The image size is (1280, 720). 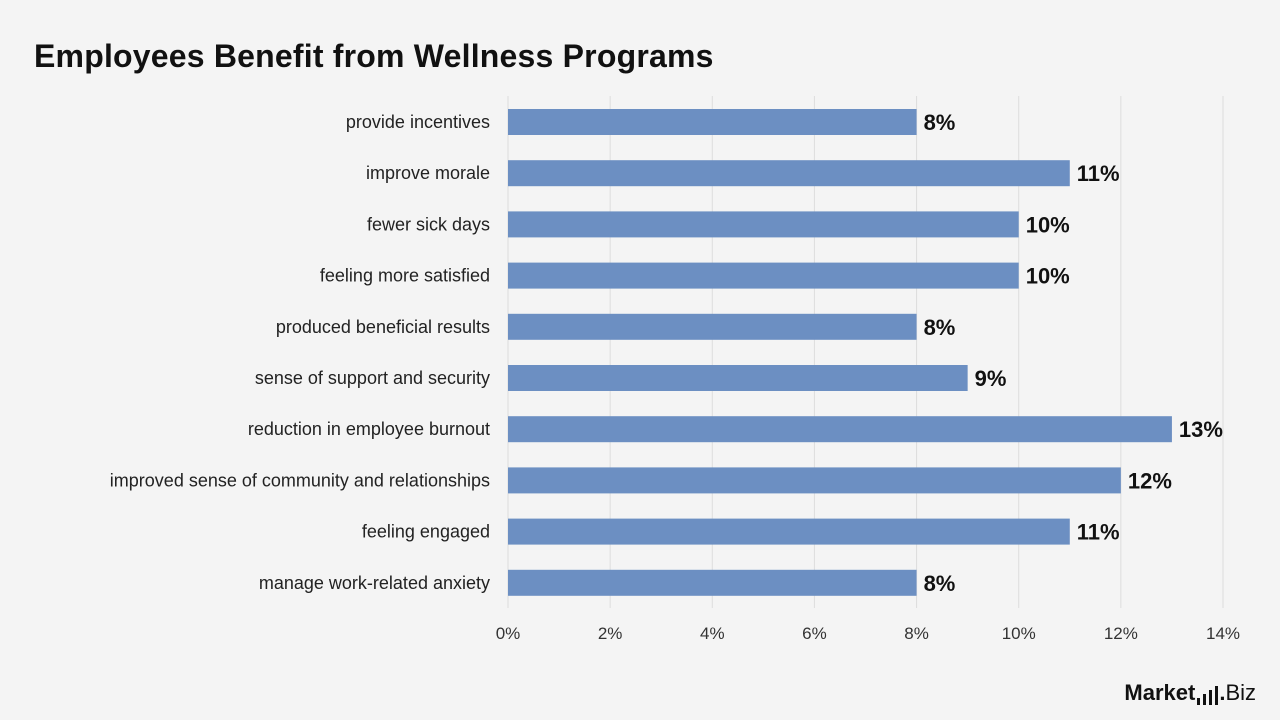 What do you see at coordinates (1019, 633) in the screenshot?
I see `x-tick-label: 10%` at bounding box center [1019, 633].